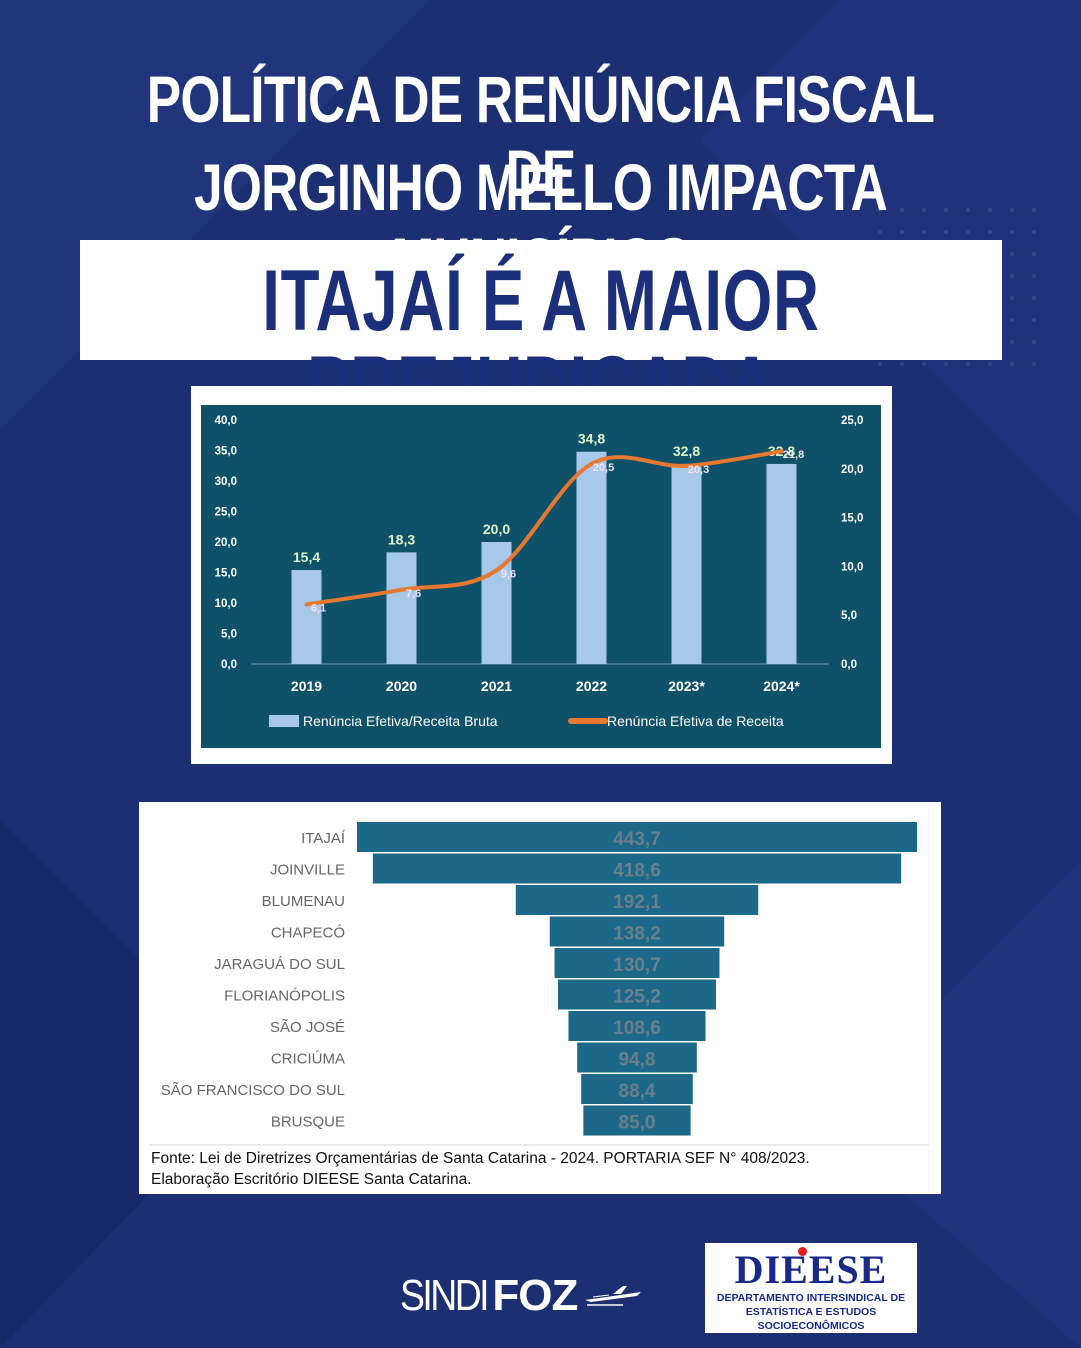  Describe the element at coordinates (229, 665) in the screenshot. I see `y-left-tick-label: 0,0` at that location.